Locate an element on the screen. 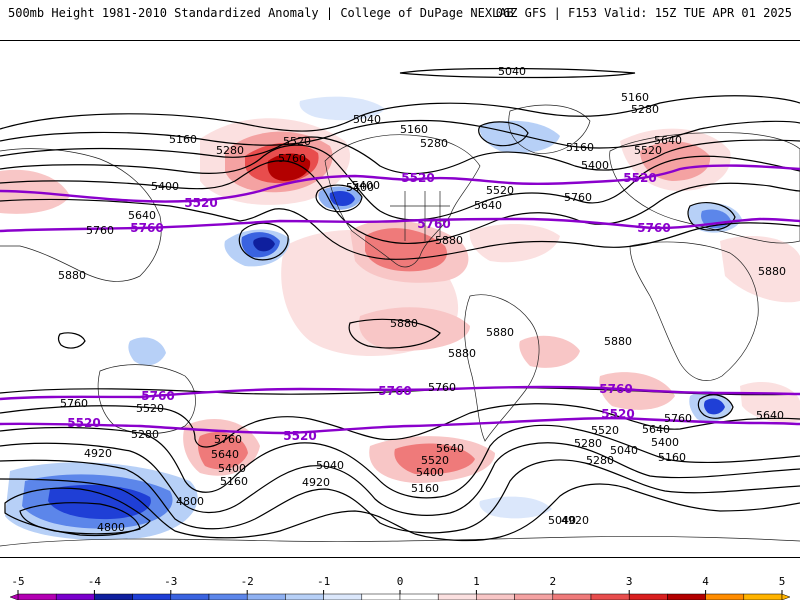 This screenshot has height=600, width=800. anomaly-colorbar: -5 -4 -3 -2 -1 0 1 2 3 4 5 is located at coordinates (400, 586).